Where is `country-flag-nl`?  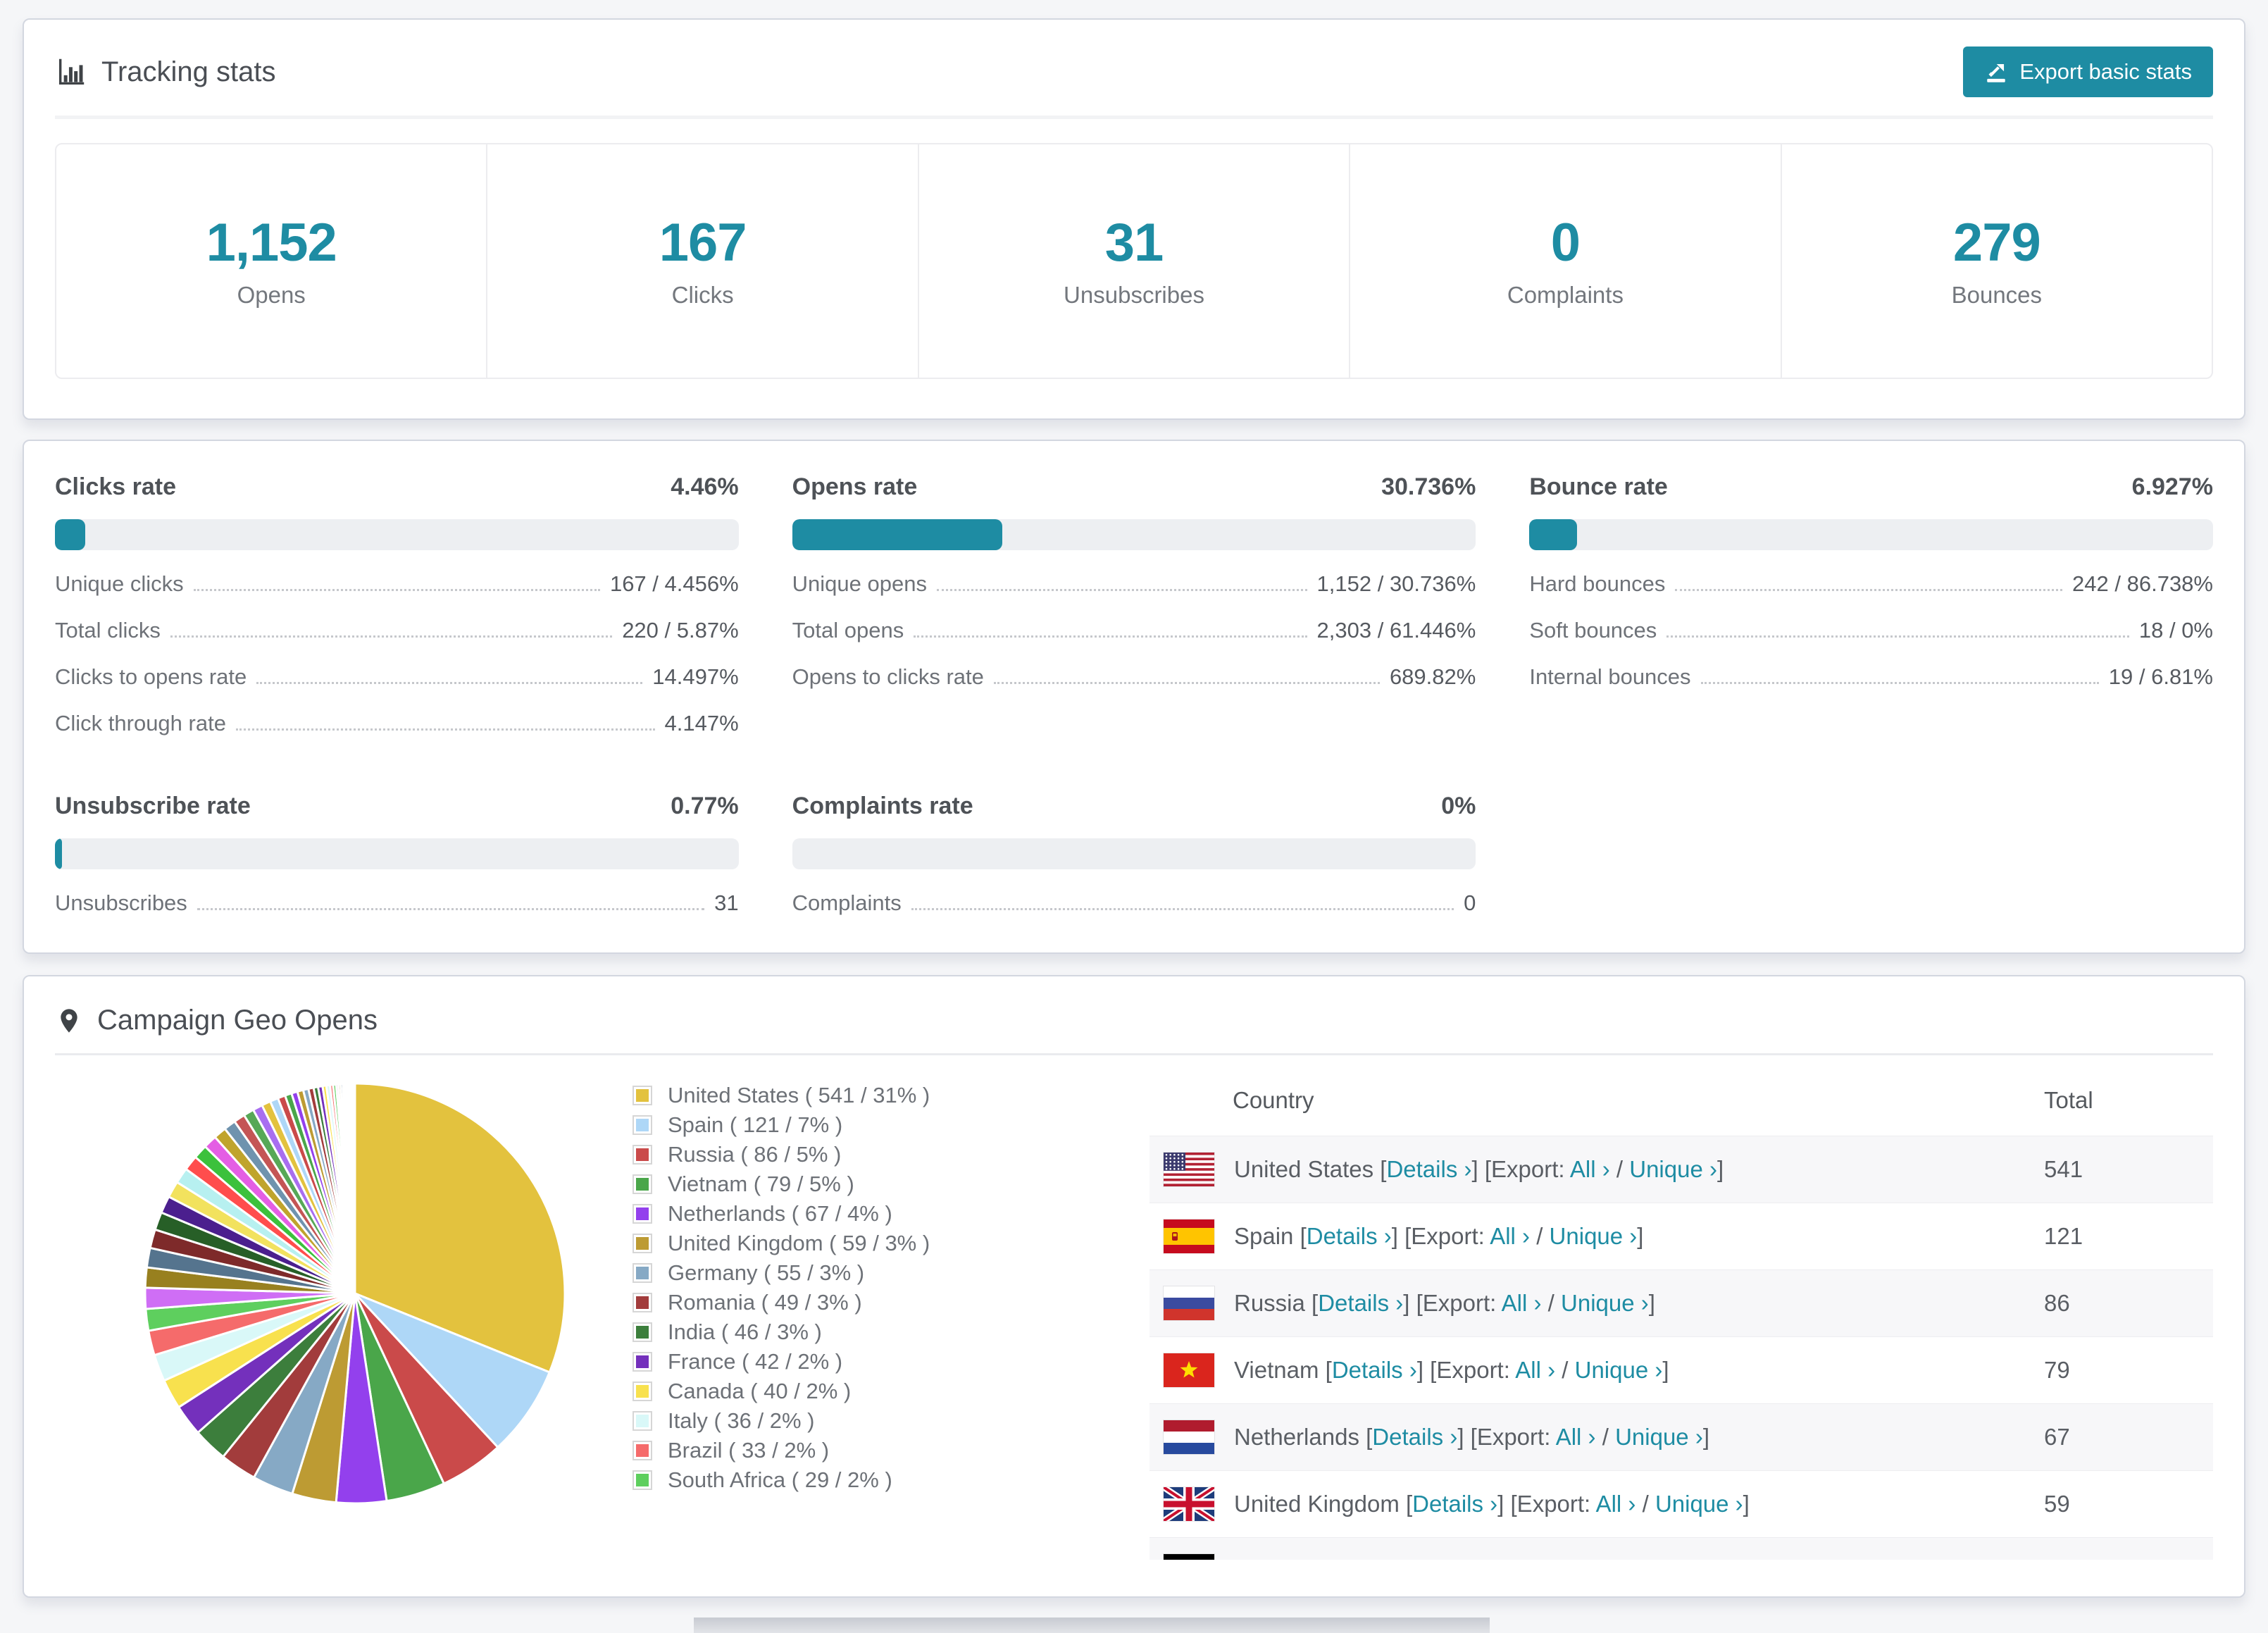
country-flag-nl is located at coordinates (1189, 1437).